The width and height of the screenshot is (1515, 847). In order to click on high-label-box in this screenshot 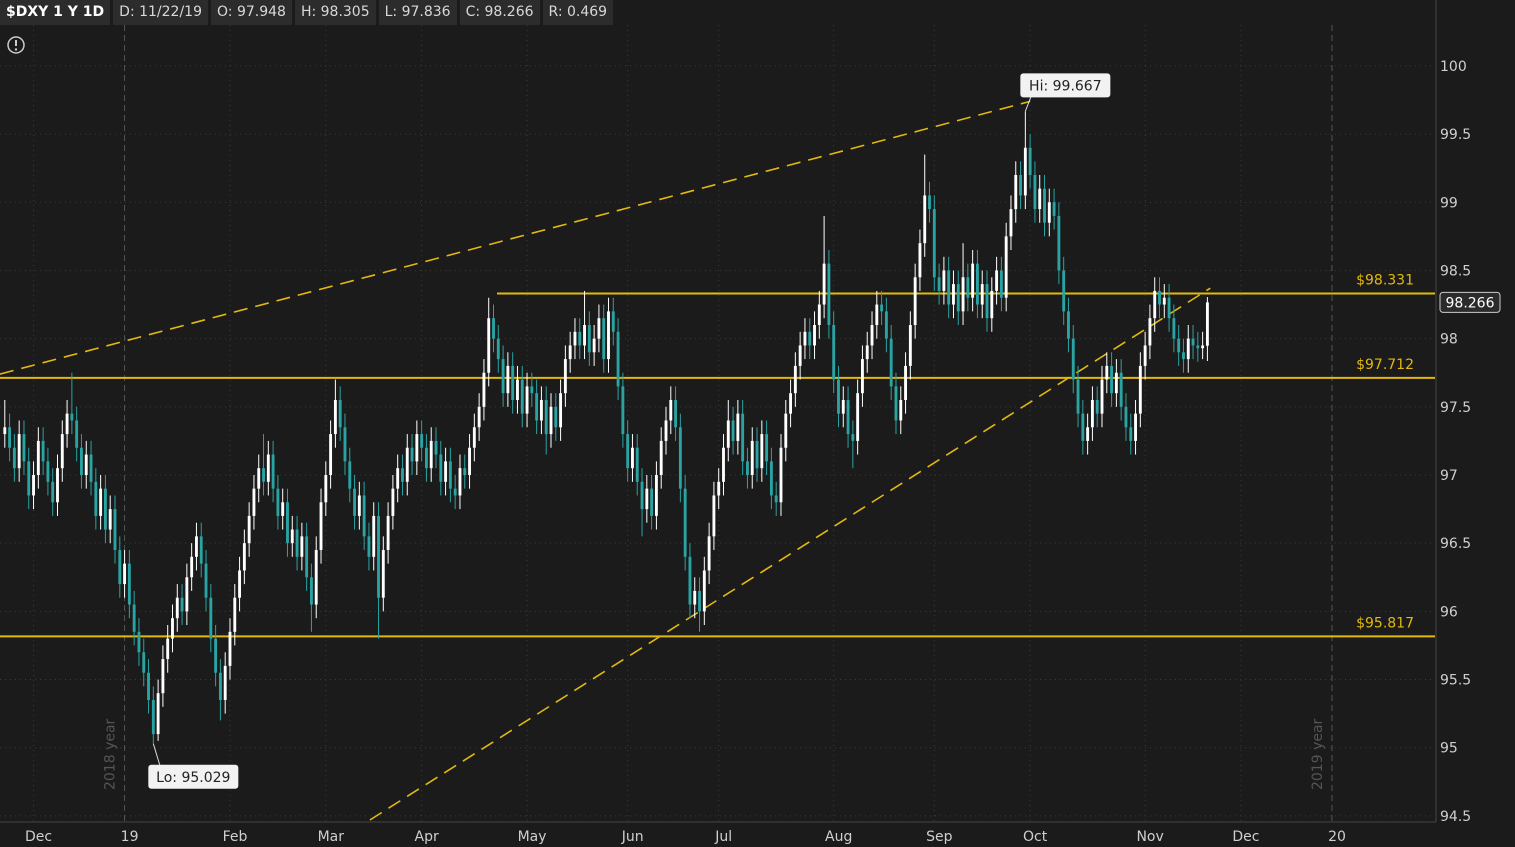, I will do `click(1065, 85)`.